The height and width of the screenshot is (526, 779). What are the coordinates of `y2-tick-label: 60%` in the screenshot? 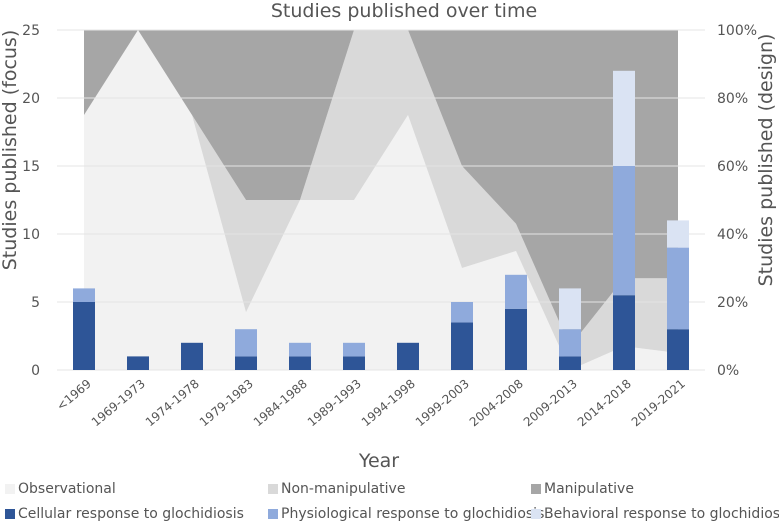 It's located at (732, 167).